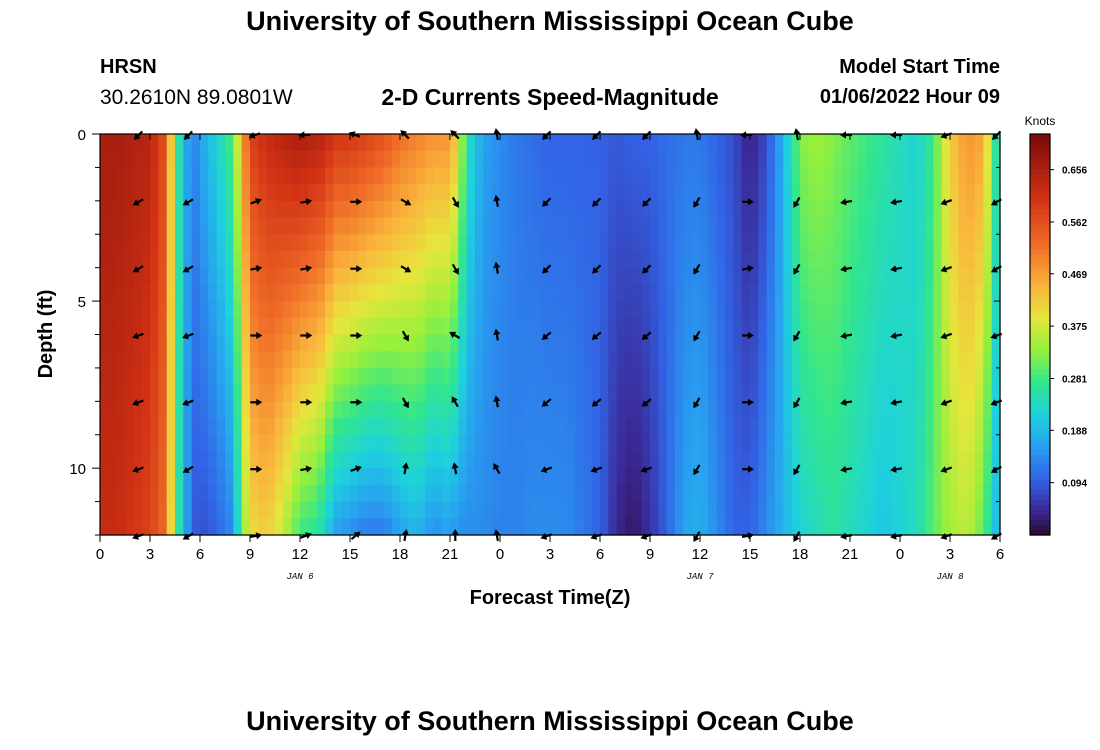 The image size is (1100, 750). I want to click on colorbar-frame, so click(1040, 334).